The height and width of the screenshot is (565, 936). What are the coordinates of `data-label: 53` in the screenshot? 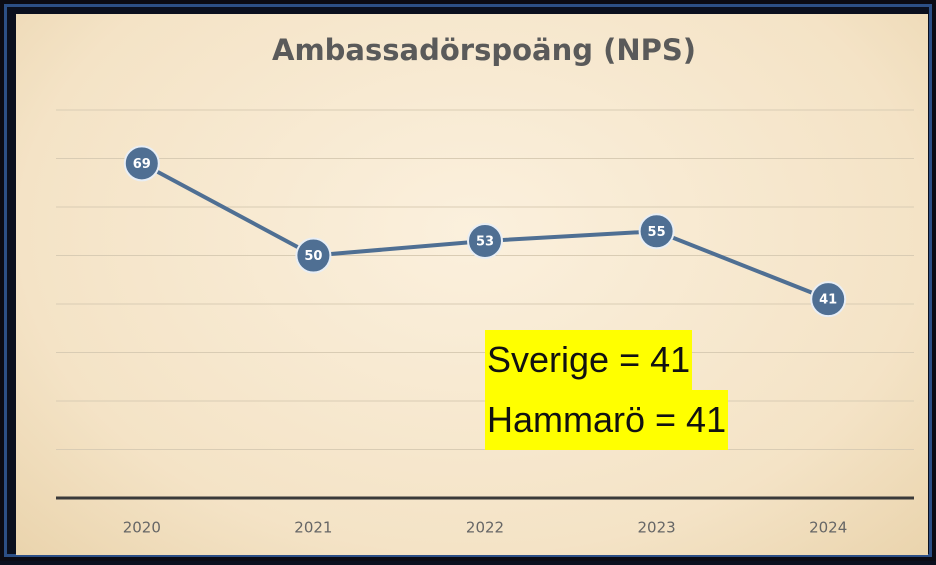 It's located at (485, 241).